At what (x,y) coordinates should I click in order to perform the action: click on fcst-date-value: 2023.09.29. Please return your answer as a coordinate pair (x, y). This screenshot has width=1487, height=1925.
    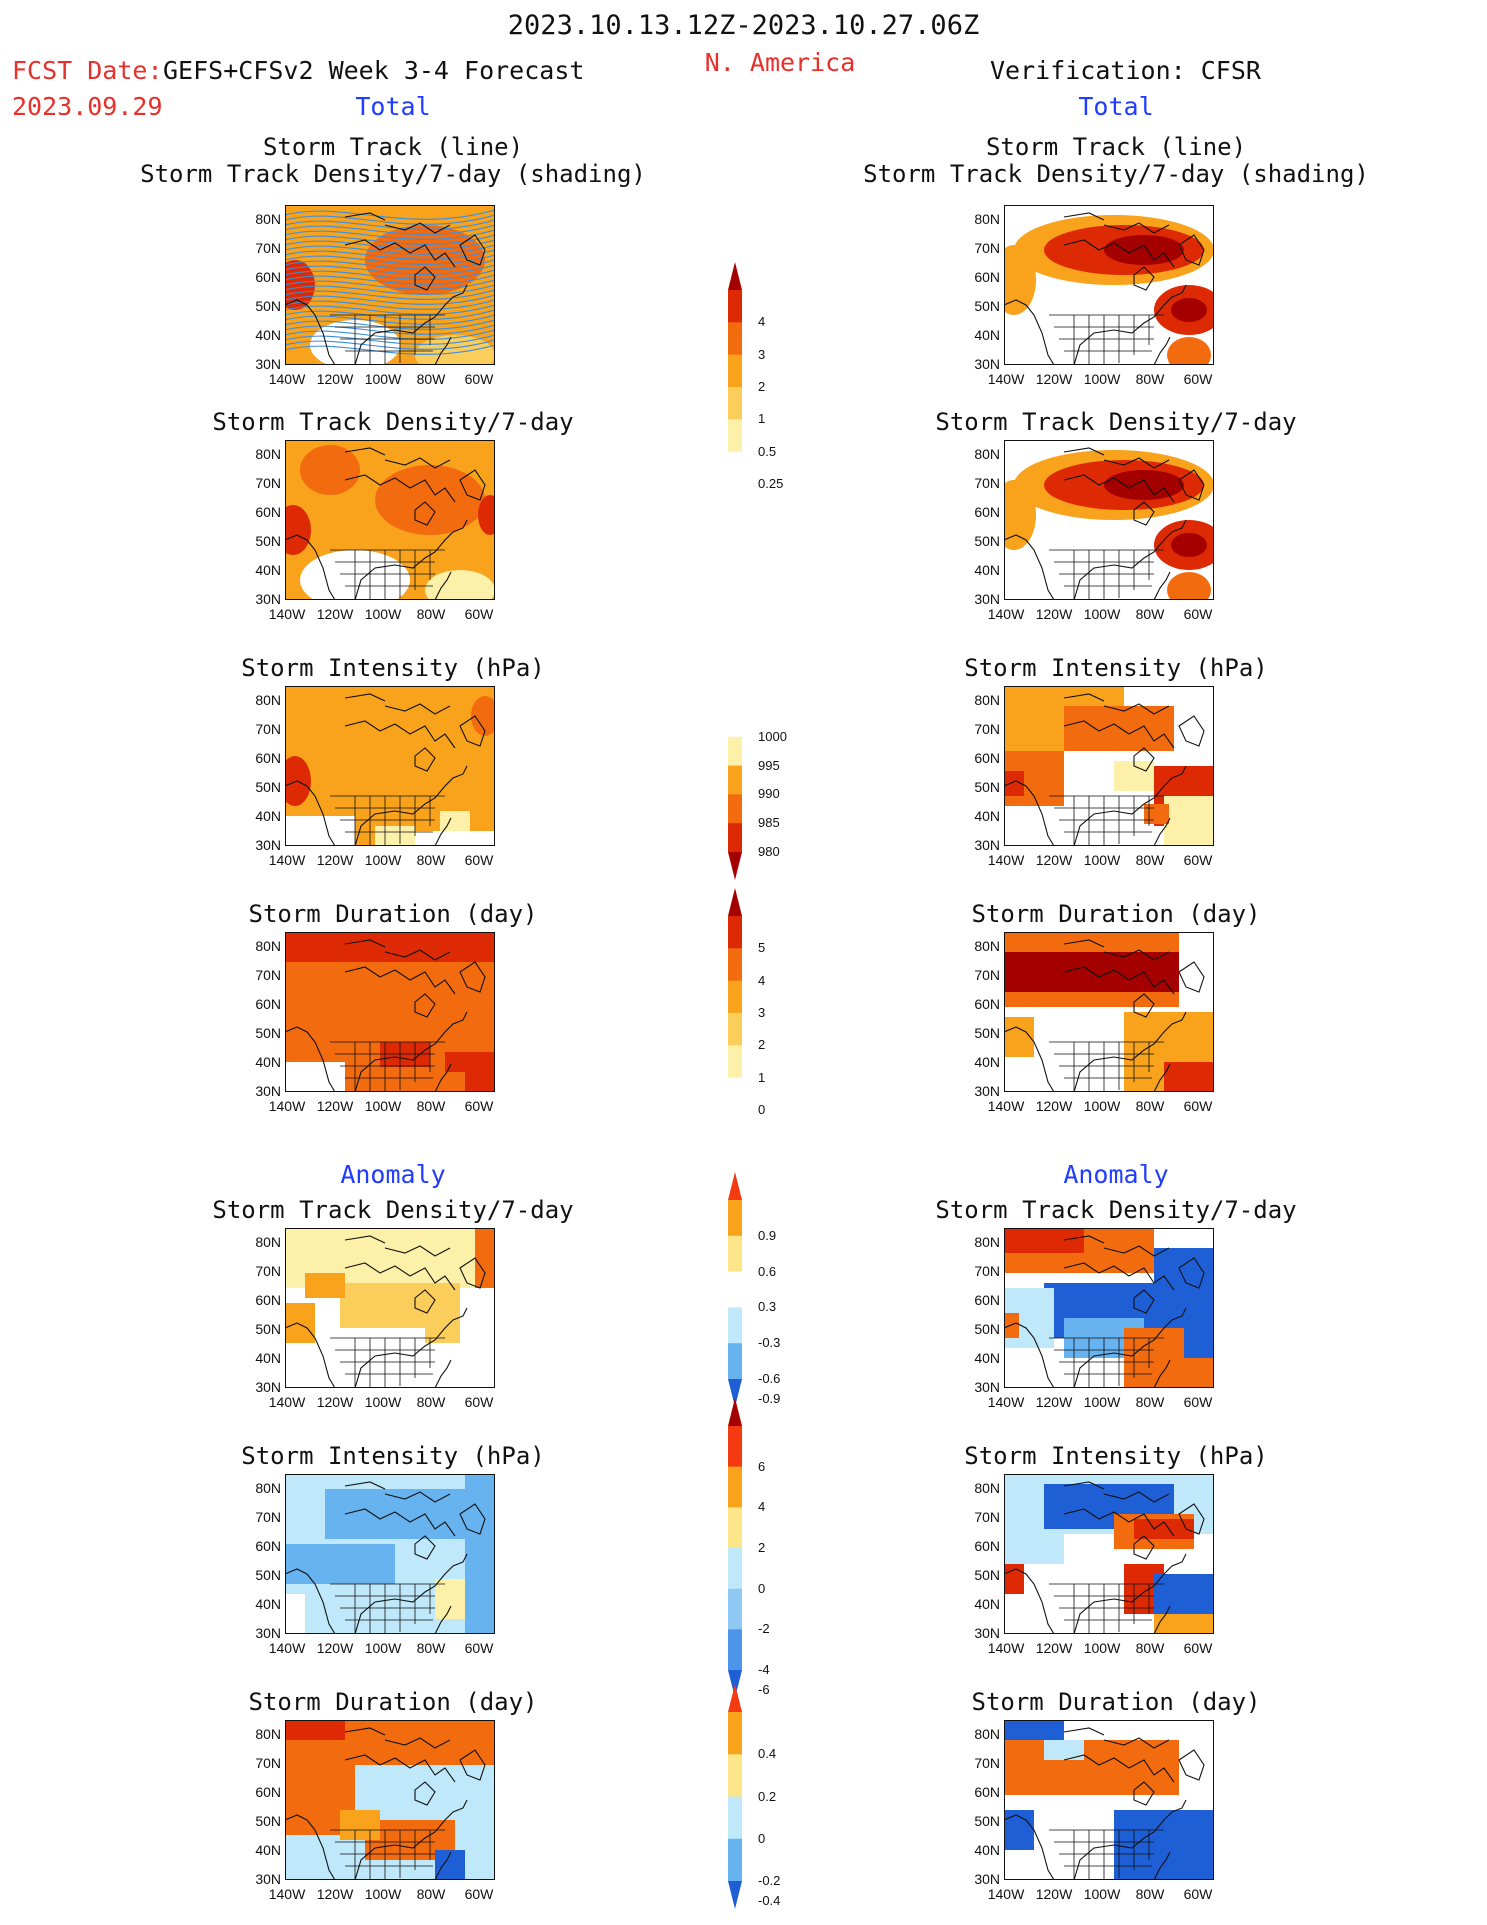
    Looking at the image, I should click on (87, 106).